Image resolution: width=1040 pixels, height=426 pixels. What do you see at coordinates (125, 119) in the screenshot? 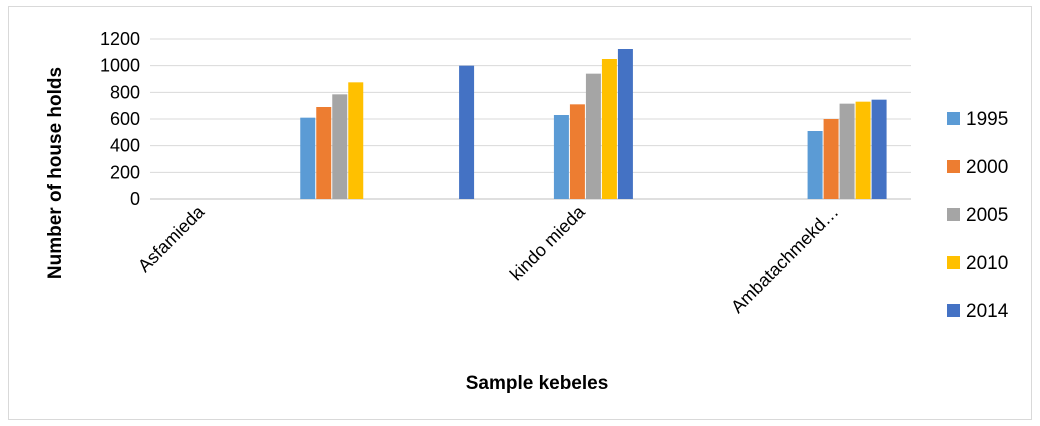
I see `y-tick-label: 600` at bounding box center [125, 119].